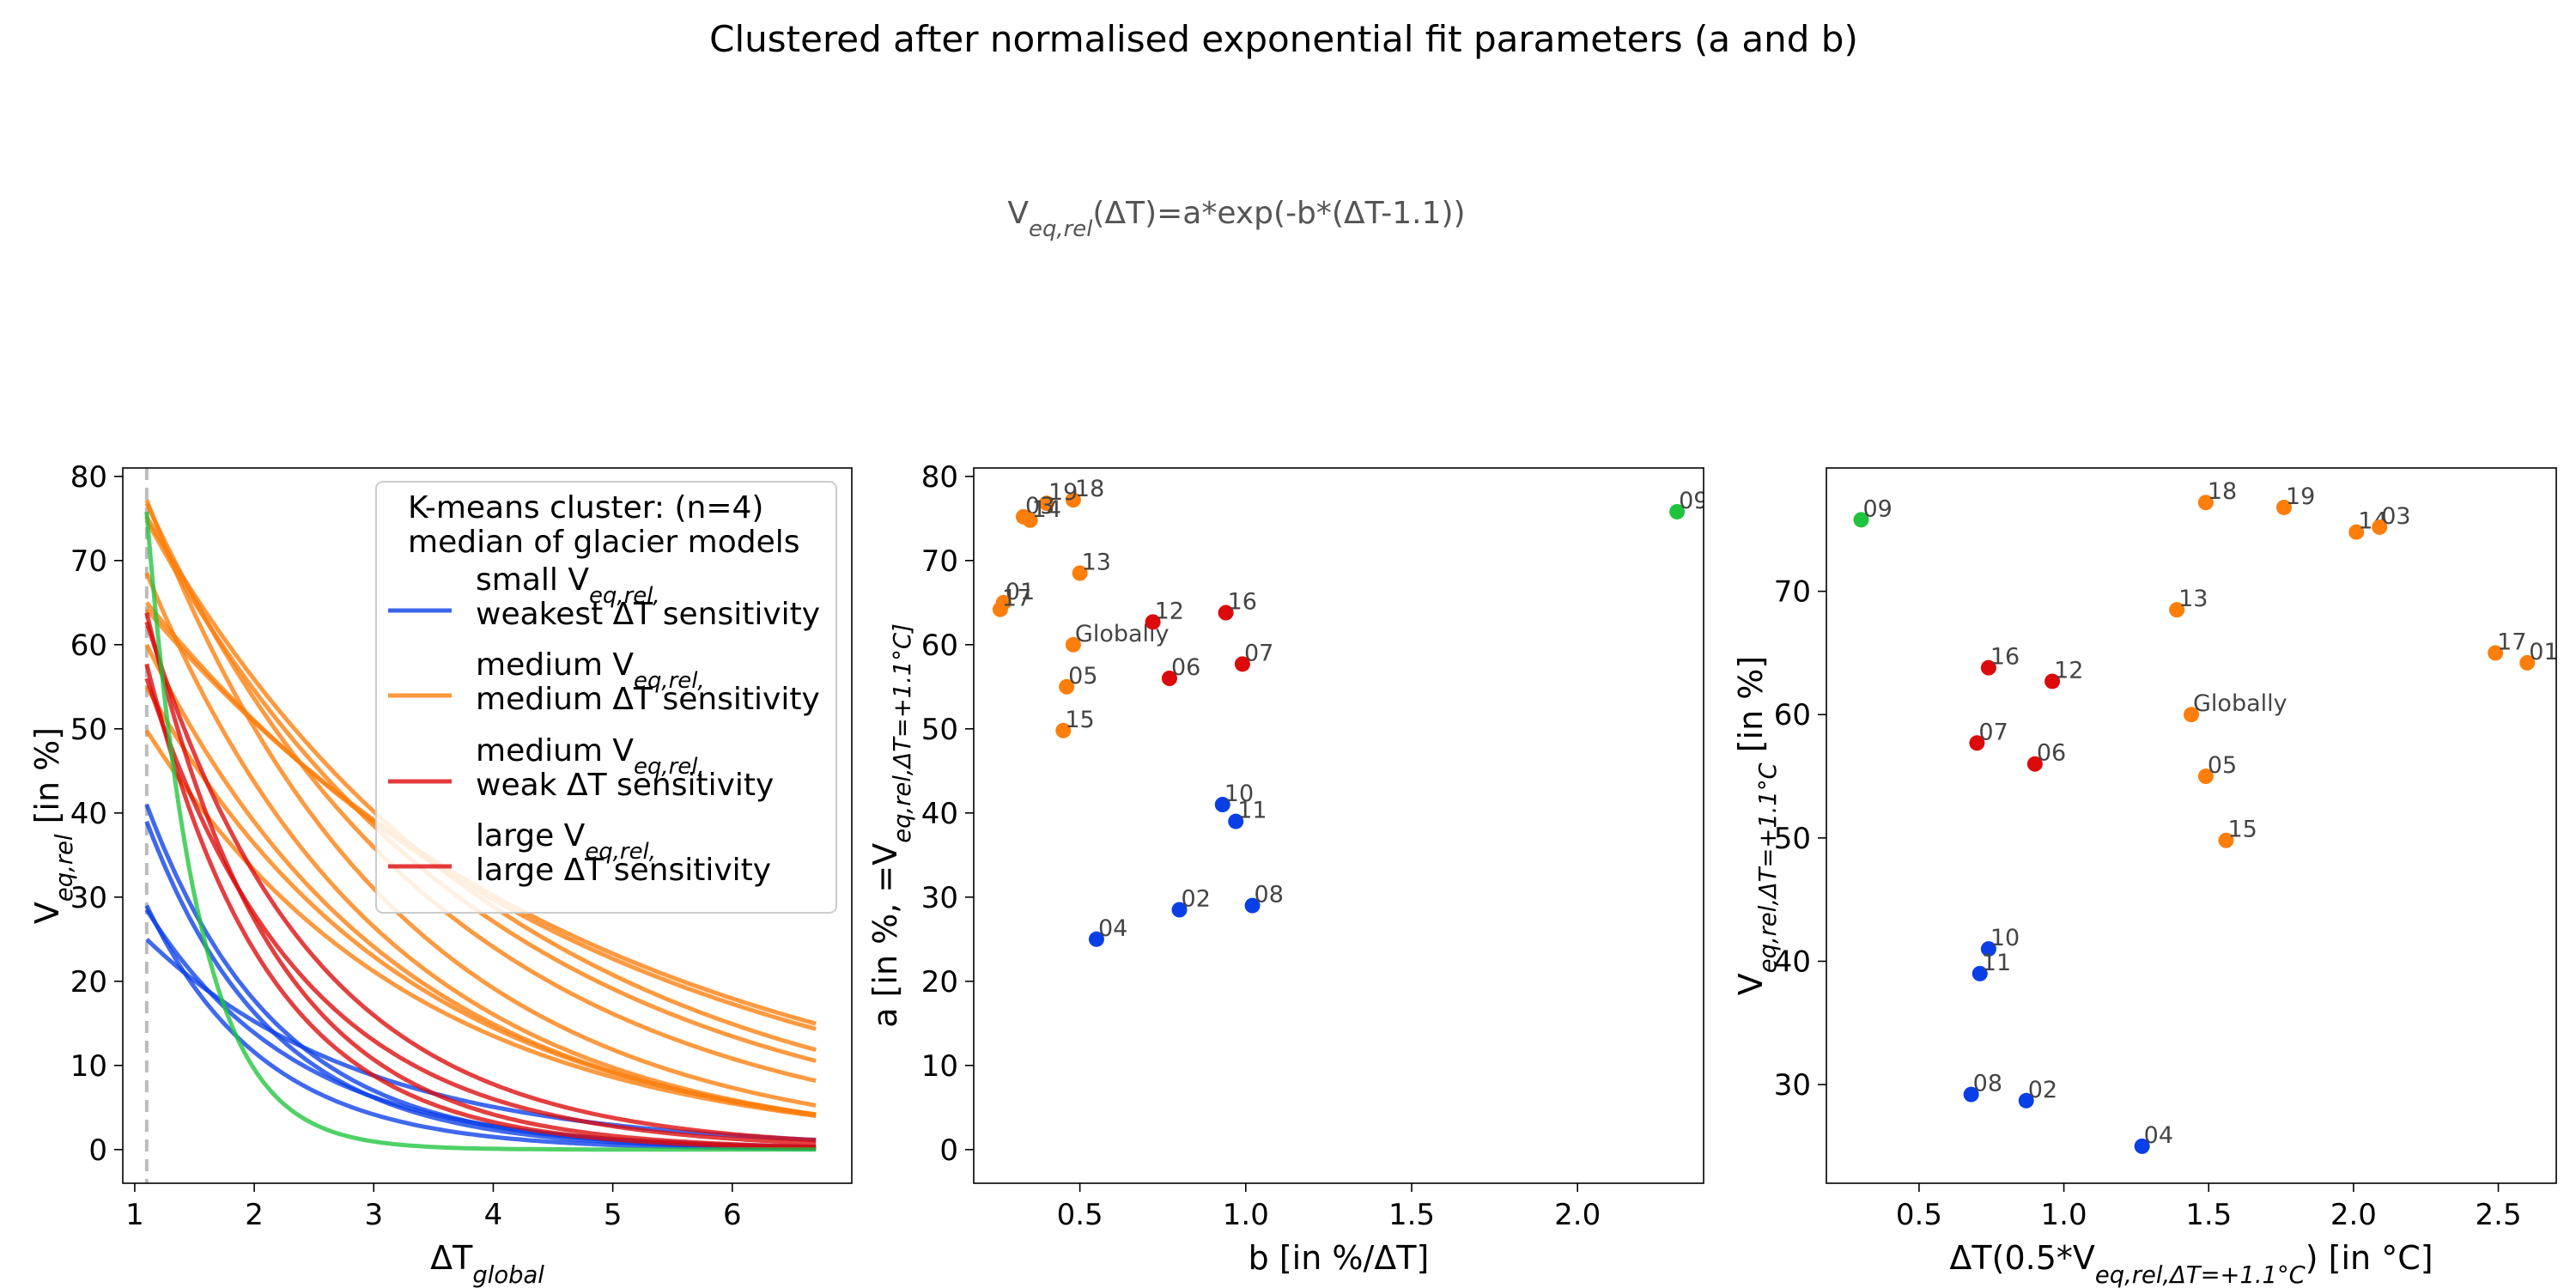  I want to click on legend-label-line2: weakest ΔT sensitivity, so click(648, 614).